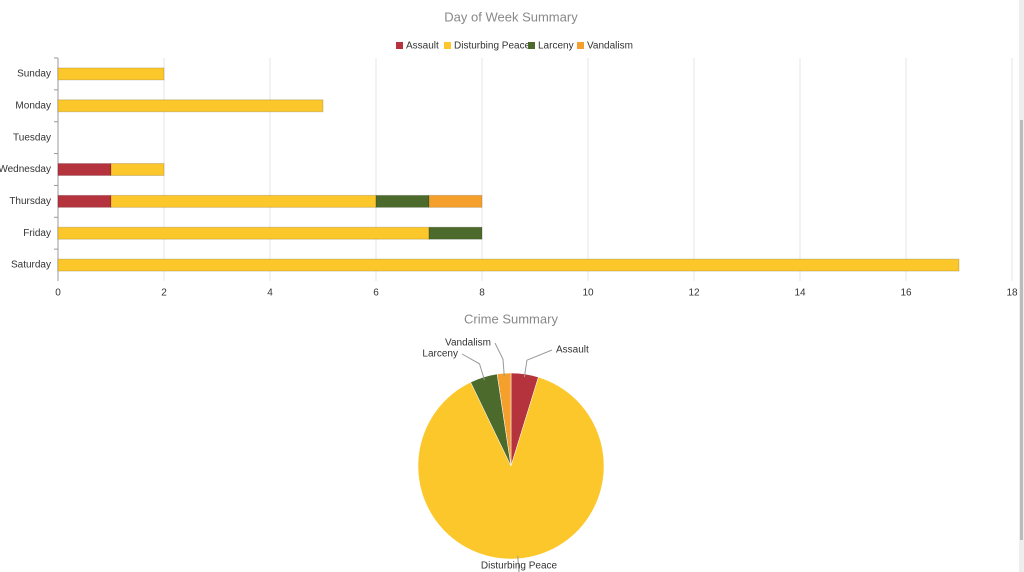 This screenshot has height=572, width=1024. What do you see at coordinates (556, 46) in the screenshot?
I see `legend-label: Larceny` at bounding box center [556, 46].